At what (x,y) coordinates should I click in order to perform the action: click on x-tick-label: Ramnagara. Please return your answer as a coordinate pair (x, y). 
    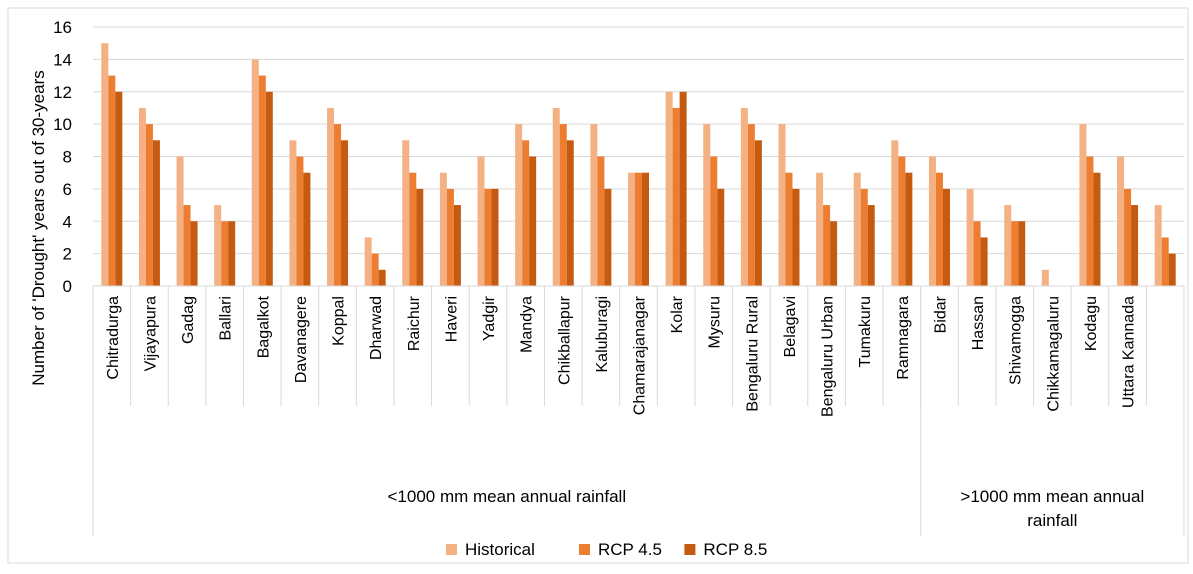
    Looking at the image, I should click on (903, 338).